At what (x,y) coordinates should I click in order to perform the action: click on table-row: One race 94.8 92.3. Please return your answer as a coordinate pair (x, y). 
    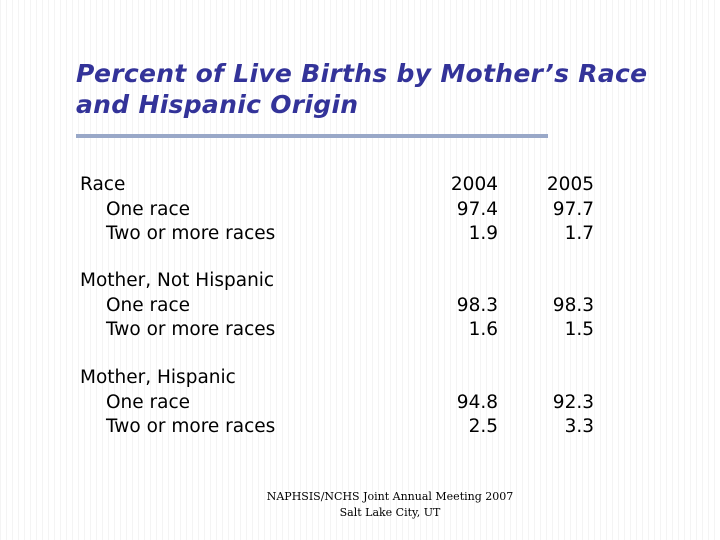
    Looking at the image, I should click on (360, 403).